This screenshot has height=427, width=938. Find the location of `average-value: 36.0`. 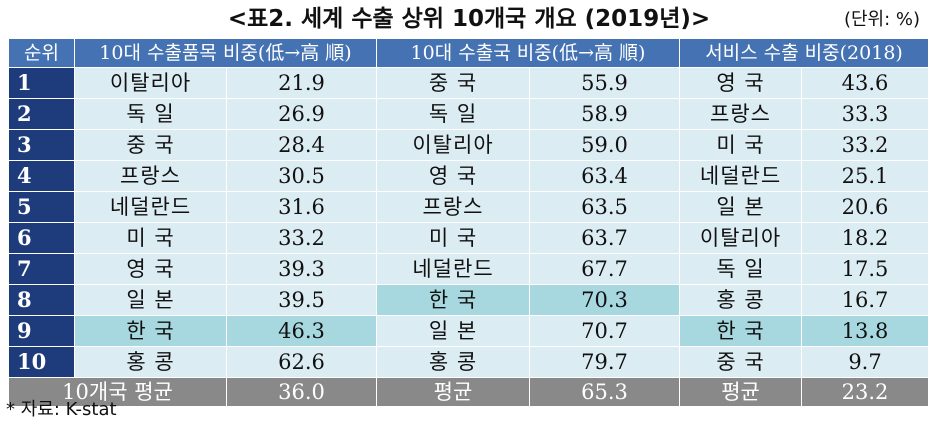

average-value: 36.0 is located at coordinates (301, 392).